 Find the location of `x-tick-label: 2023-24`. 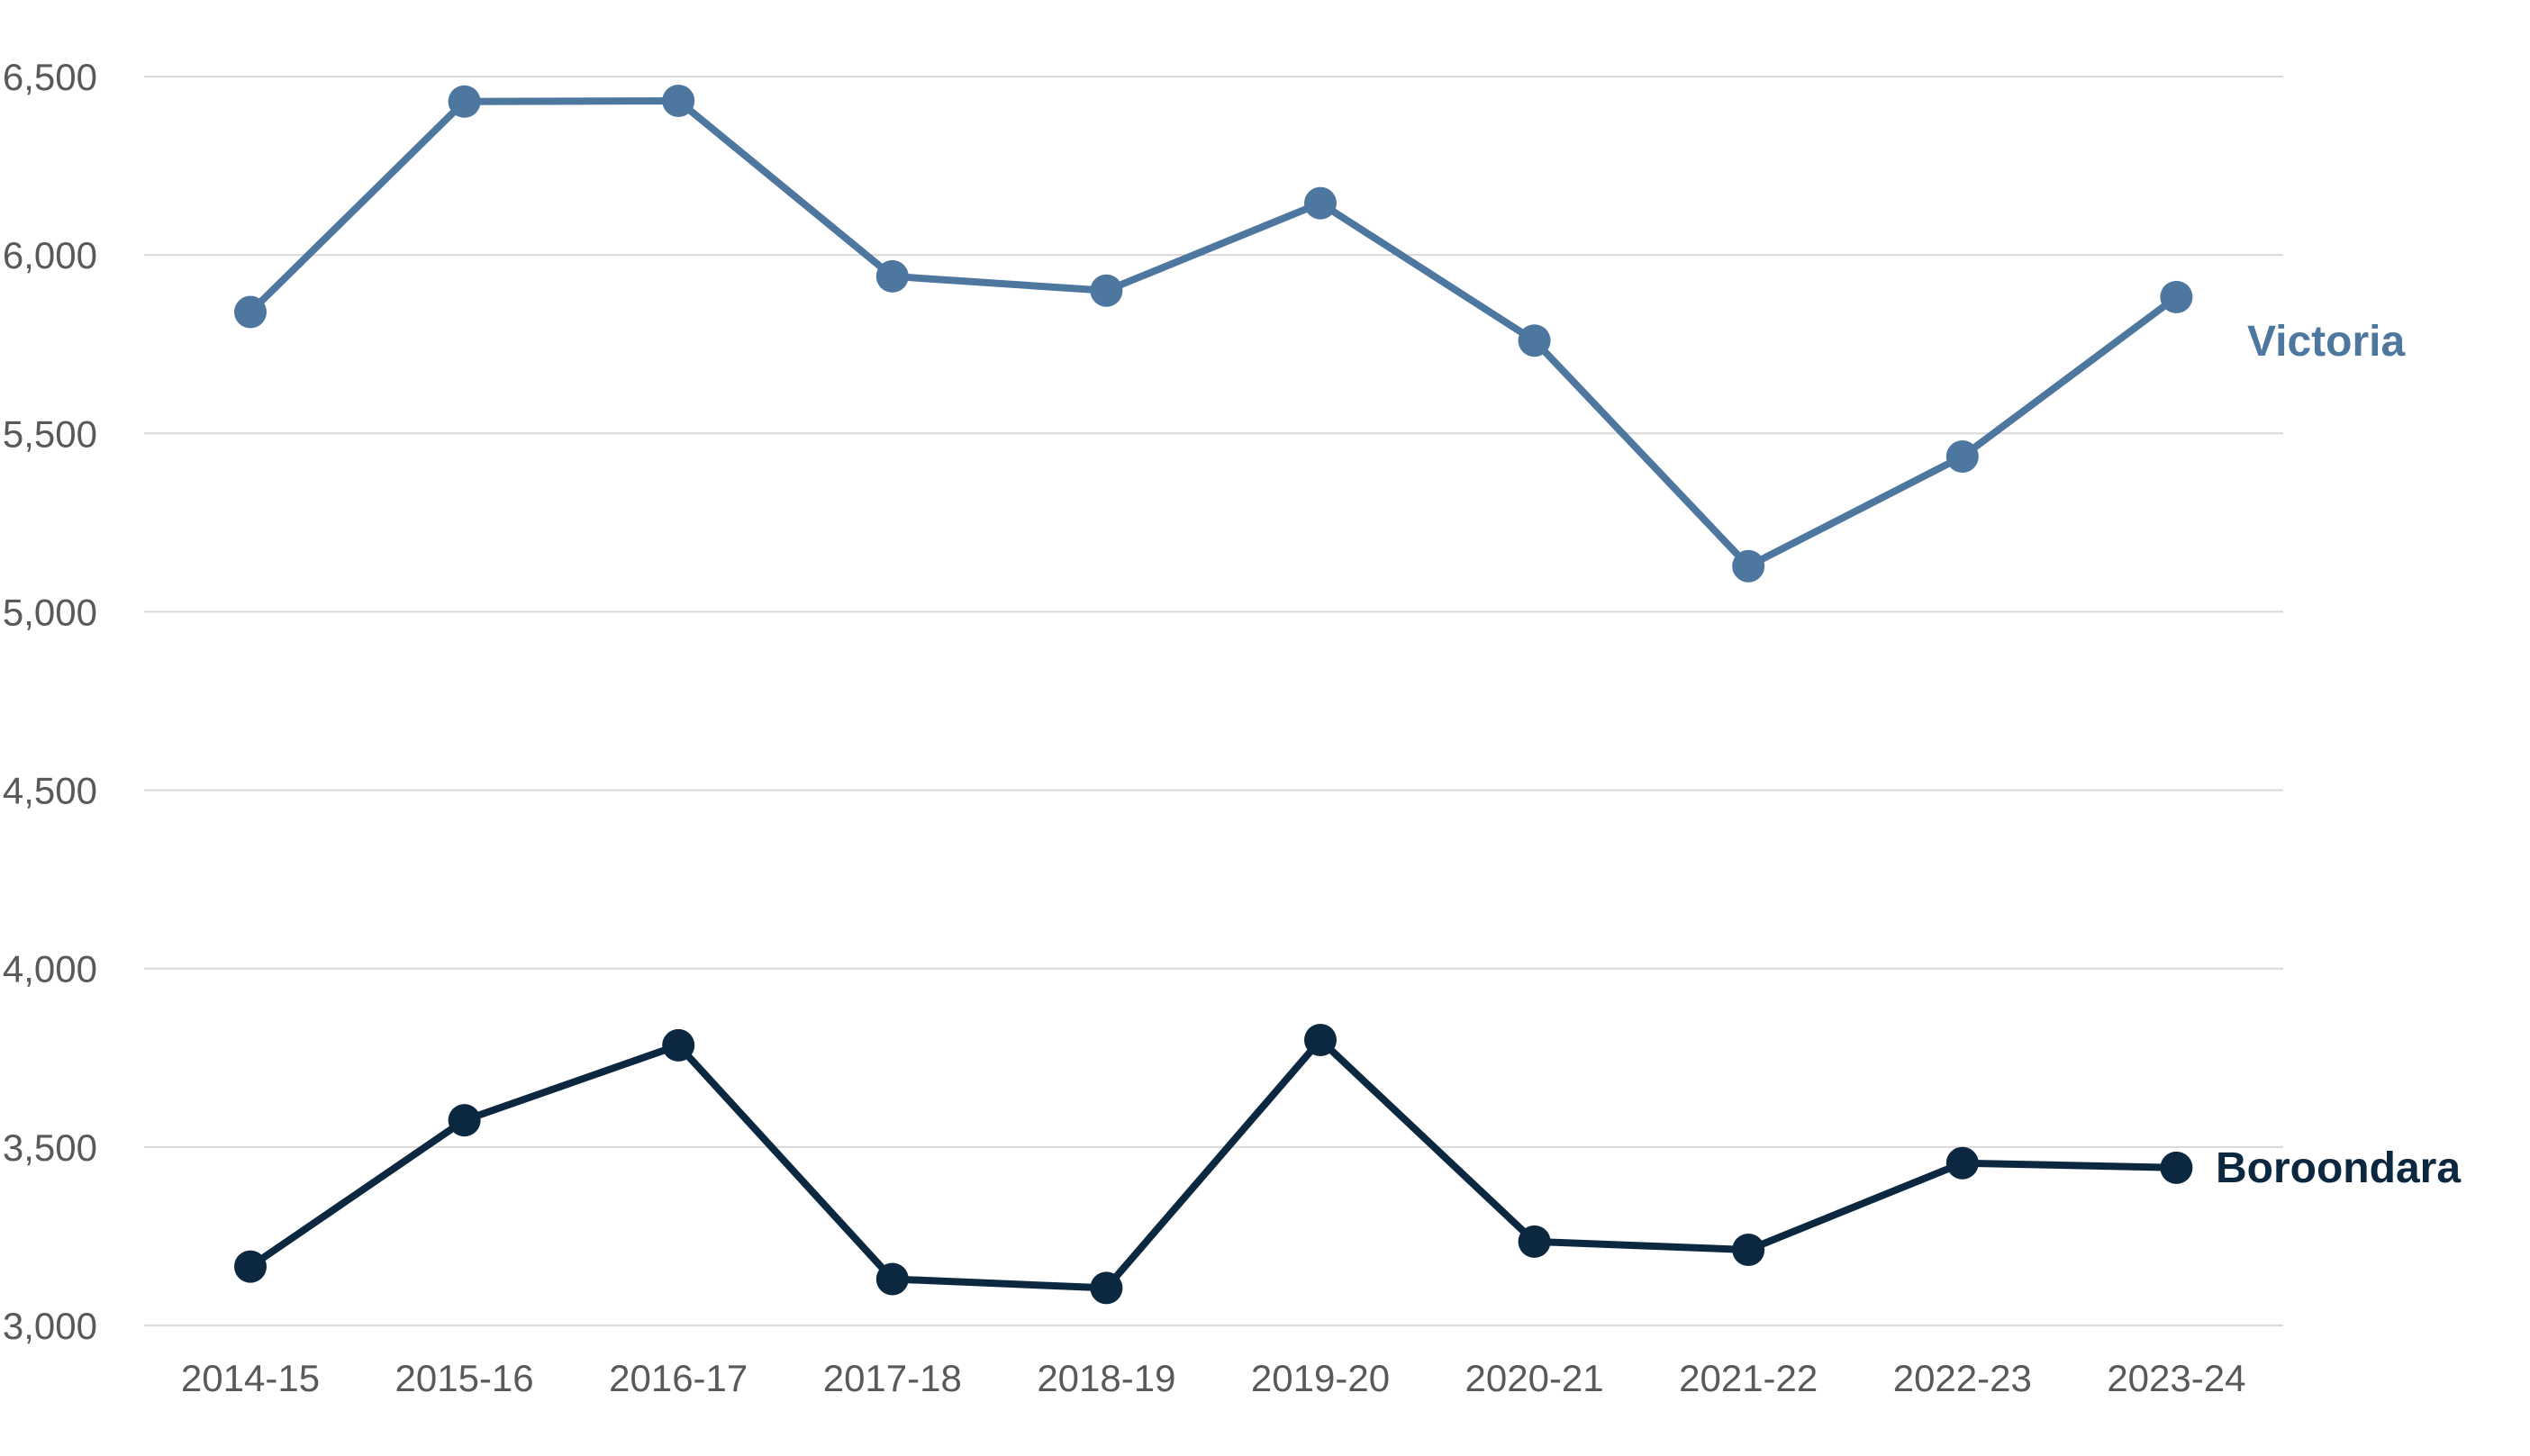

x-tick-label: 2023-24 is located at coordinates (2176, 1378).